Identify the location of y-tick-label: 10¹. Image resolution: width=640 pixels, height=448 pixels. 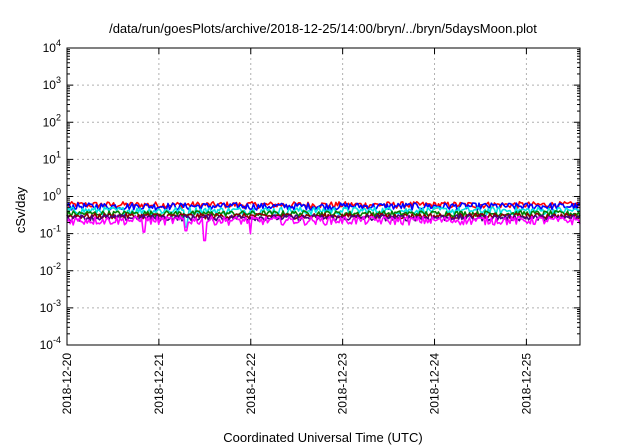
(52, 157).